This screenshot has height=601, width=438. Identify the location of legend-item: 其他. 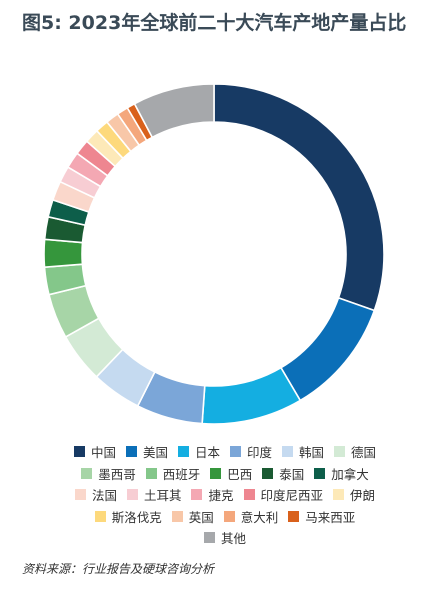
(224, 537).